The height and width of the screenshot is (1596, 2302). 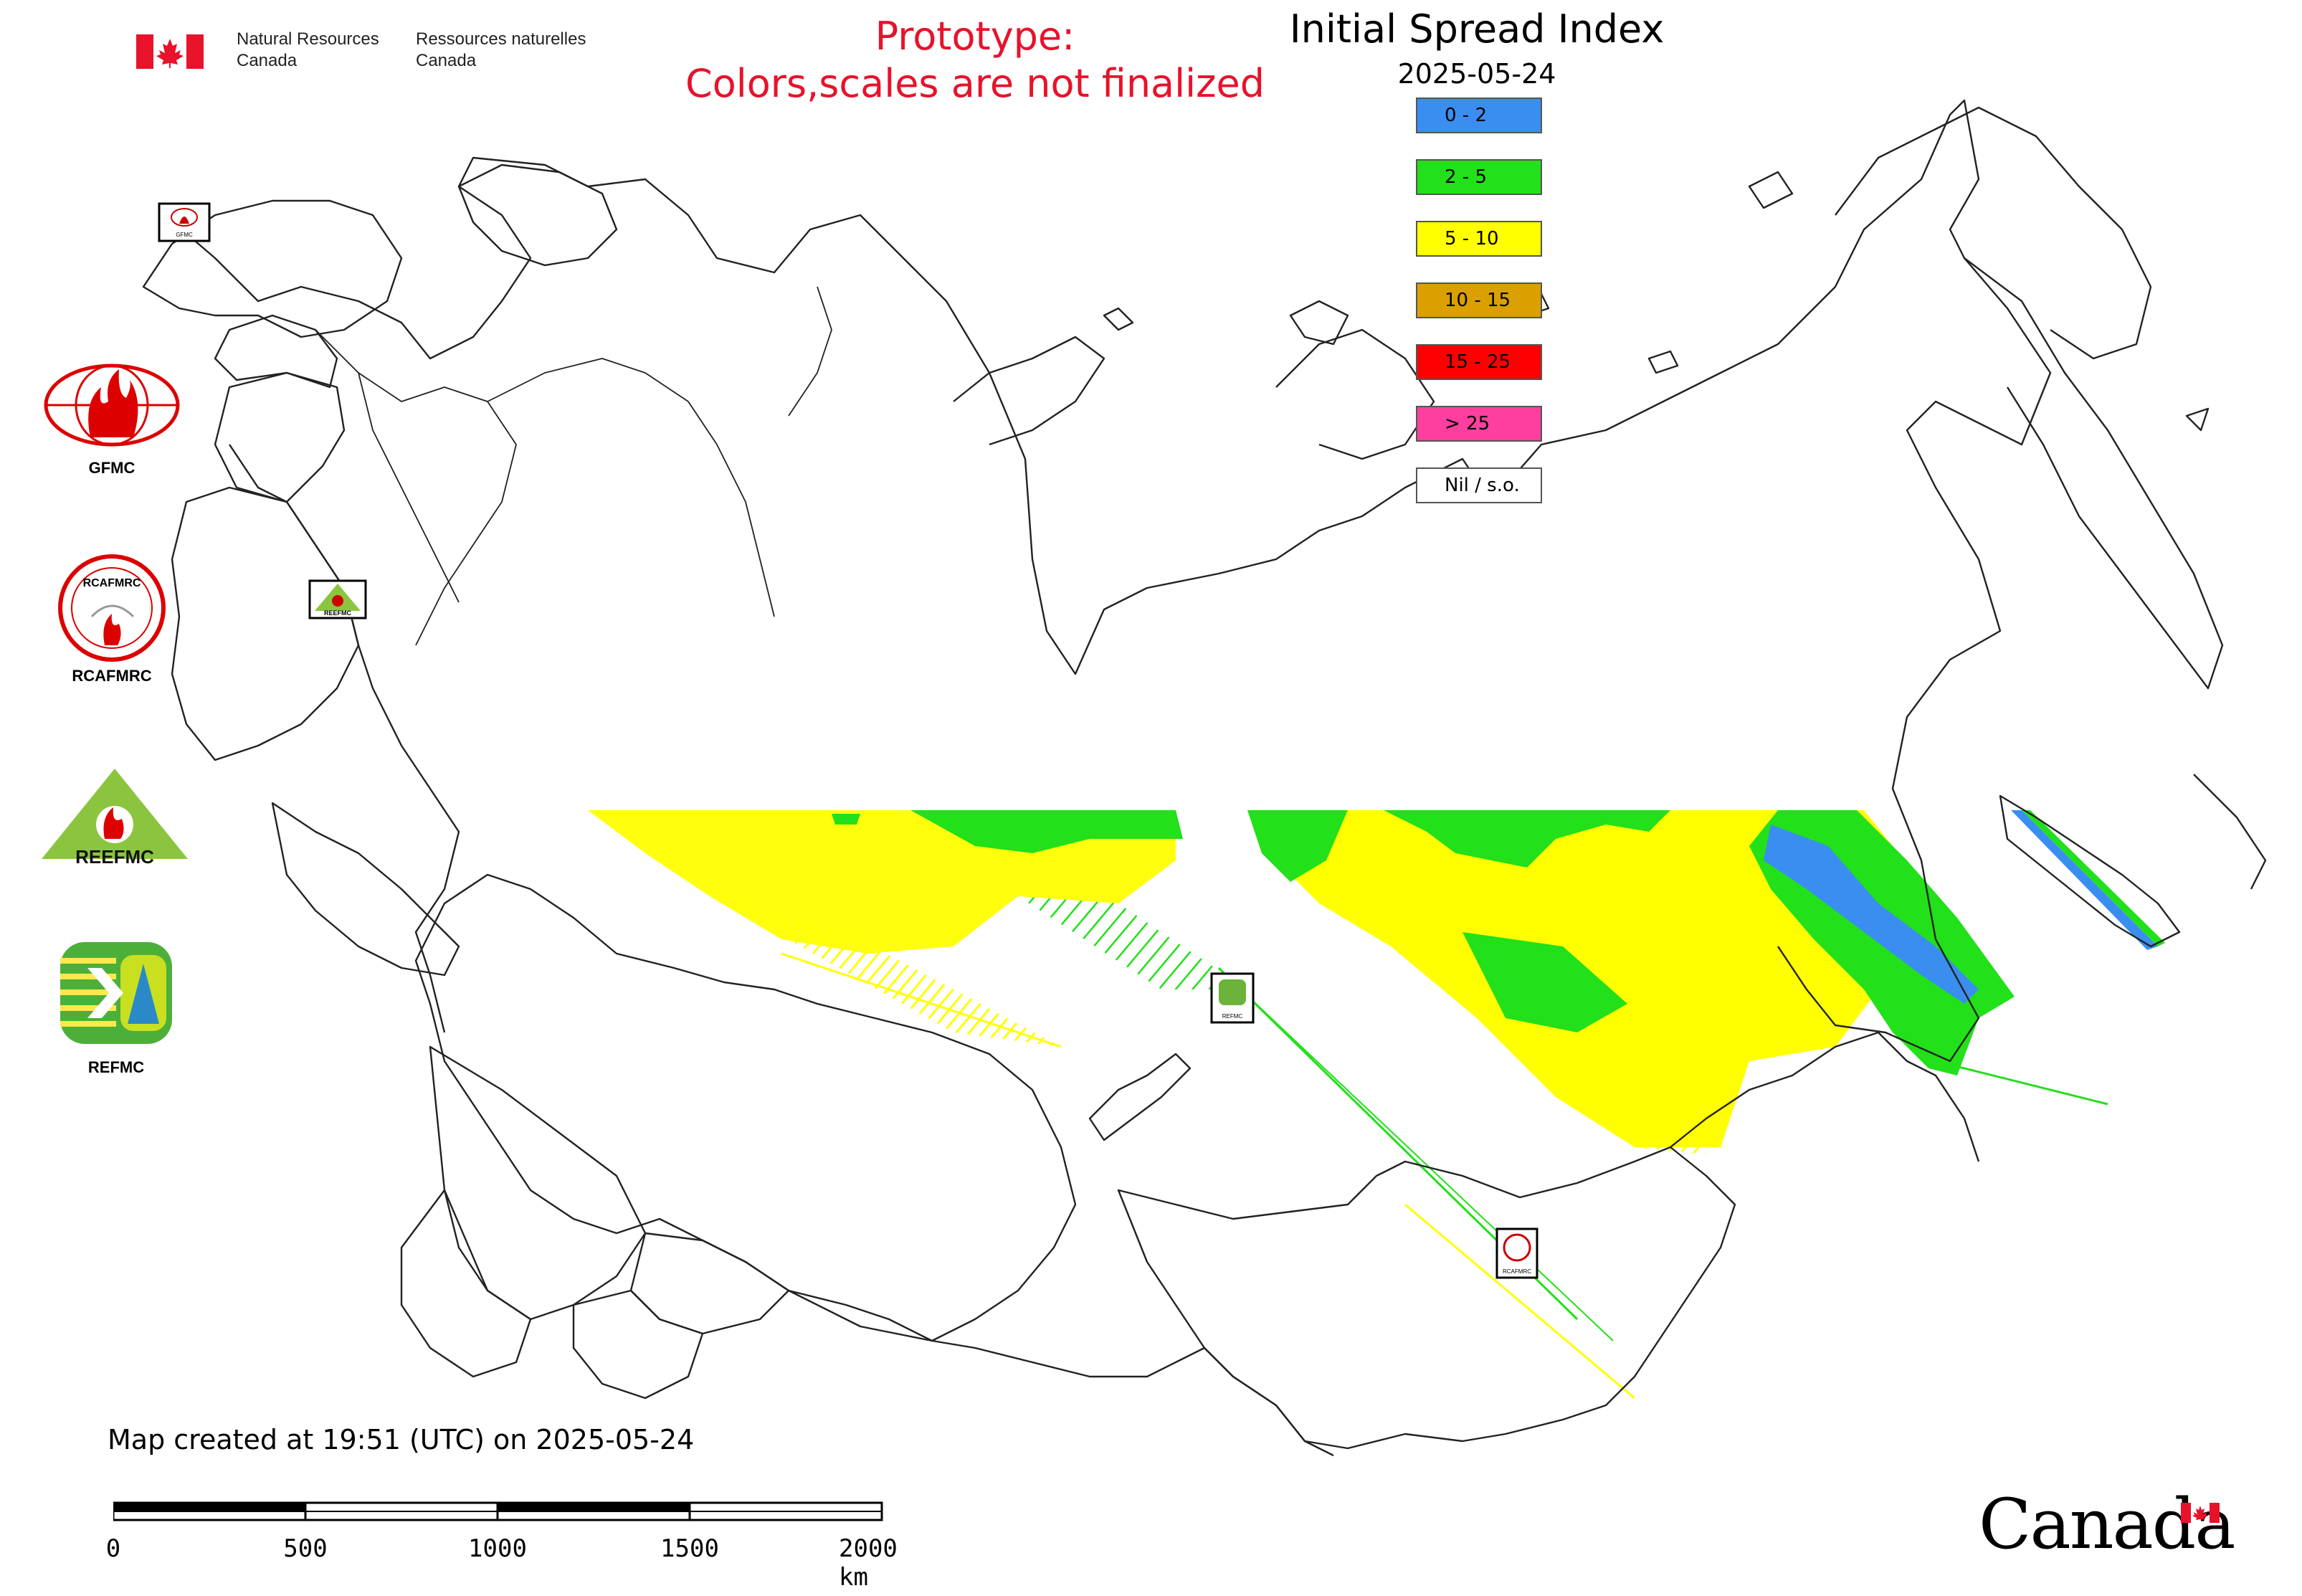 What do you see at coordinates (1477, 29) in the screenshot?
I see `map-title: Initial Spread Index` at bounding box center [1477, 29].